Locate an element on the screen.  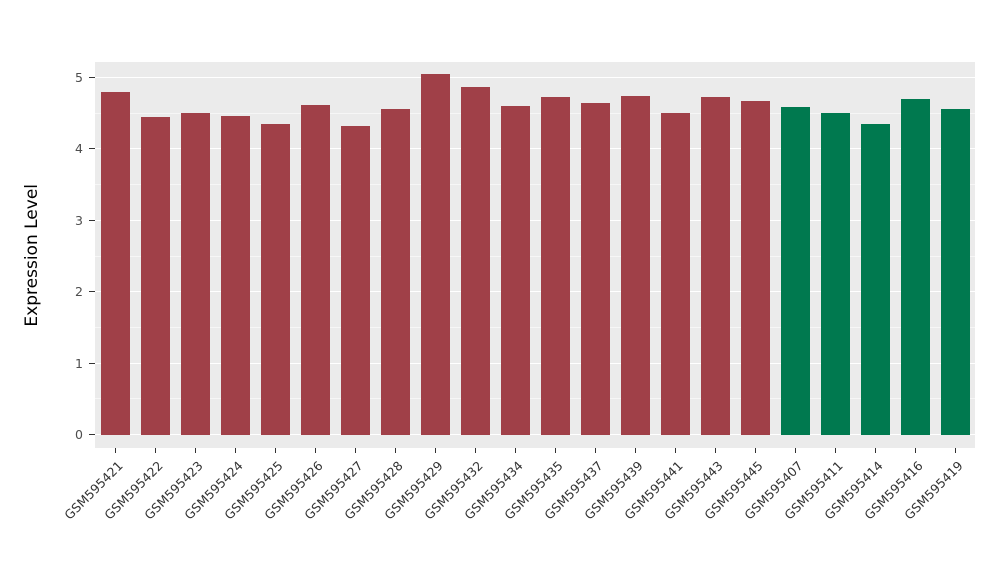
y-tick-label-1: 1 is located at coordinates (79, 363).